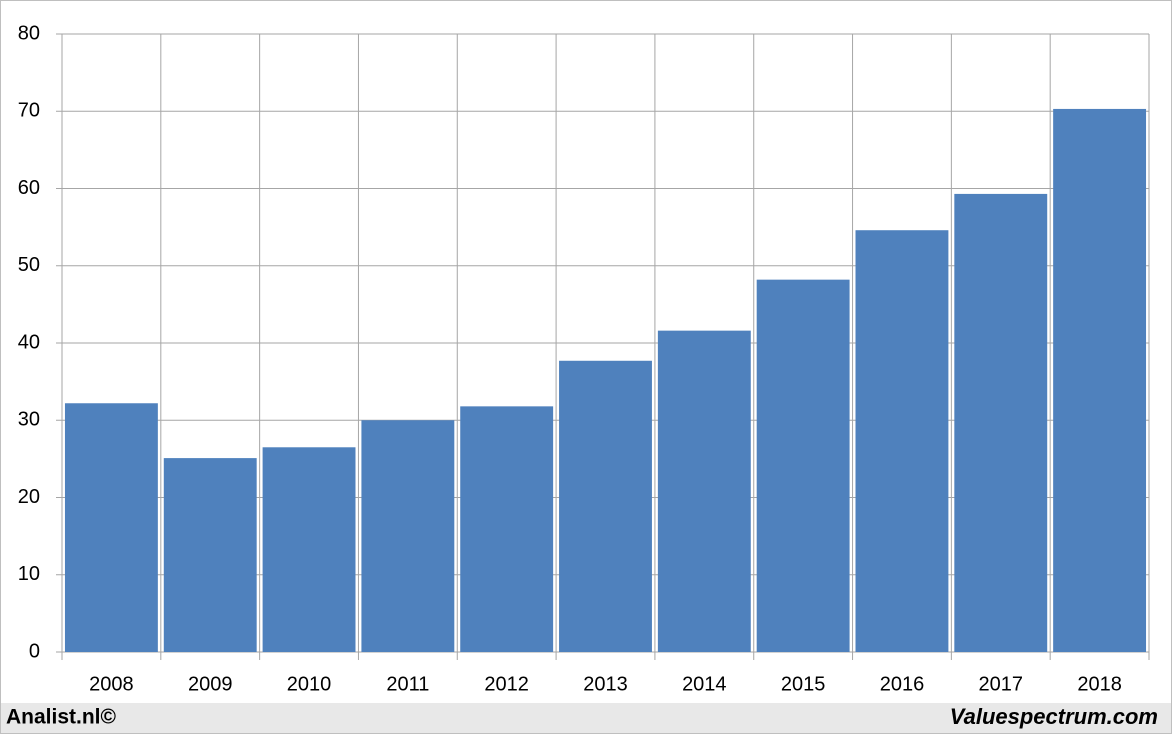 The height and width of the screenshot is (739, 1172). What do you see at coordinates (111, 684) in the screenshot?
I see `x-tick-label: 2008` at bounding box center [111, 684].